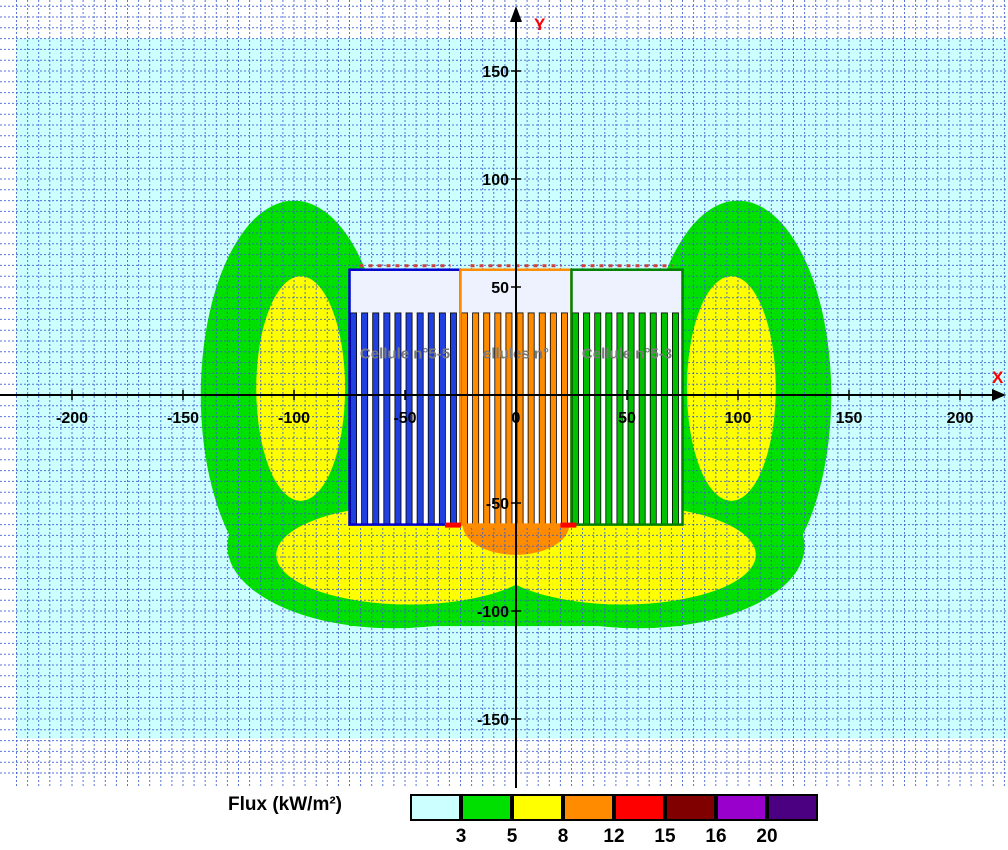 The height and width of the screenshot is (850, 1008). What do you see at coordinates (405, 353) in the screenshot?
I see `cell-label: Cellule n°5-5` at bounding box center [405, 353].